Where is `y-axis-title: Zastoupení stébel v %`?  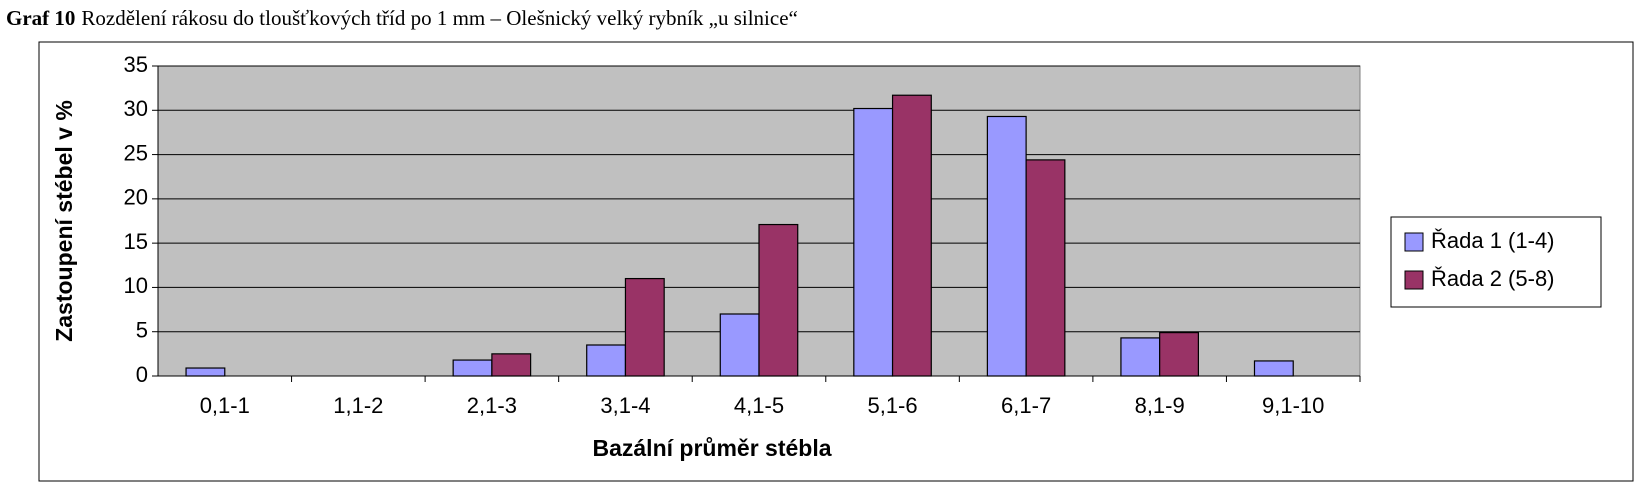 y-axis-title: Zastoupení stébel v % is located at coordinates (64, 221).